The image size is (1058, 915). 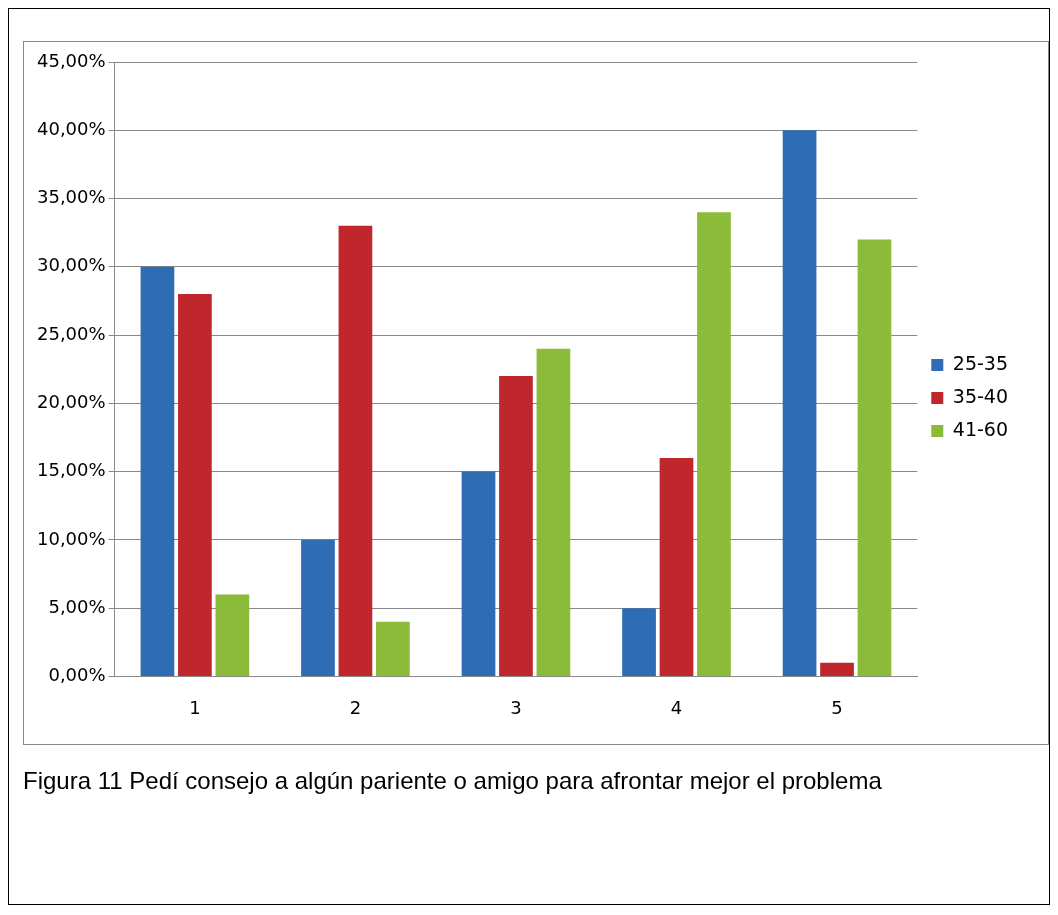 What do you see at coordinates (980, 362) in the screenshot?
I see `legend-label: 25-35` at bounding box center [980, 362].